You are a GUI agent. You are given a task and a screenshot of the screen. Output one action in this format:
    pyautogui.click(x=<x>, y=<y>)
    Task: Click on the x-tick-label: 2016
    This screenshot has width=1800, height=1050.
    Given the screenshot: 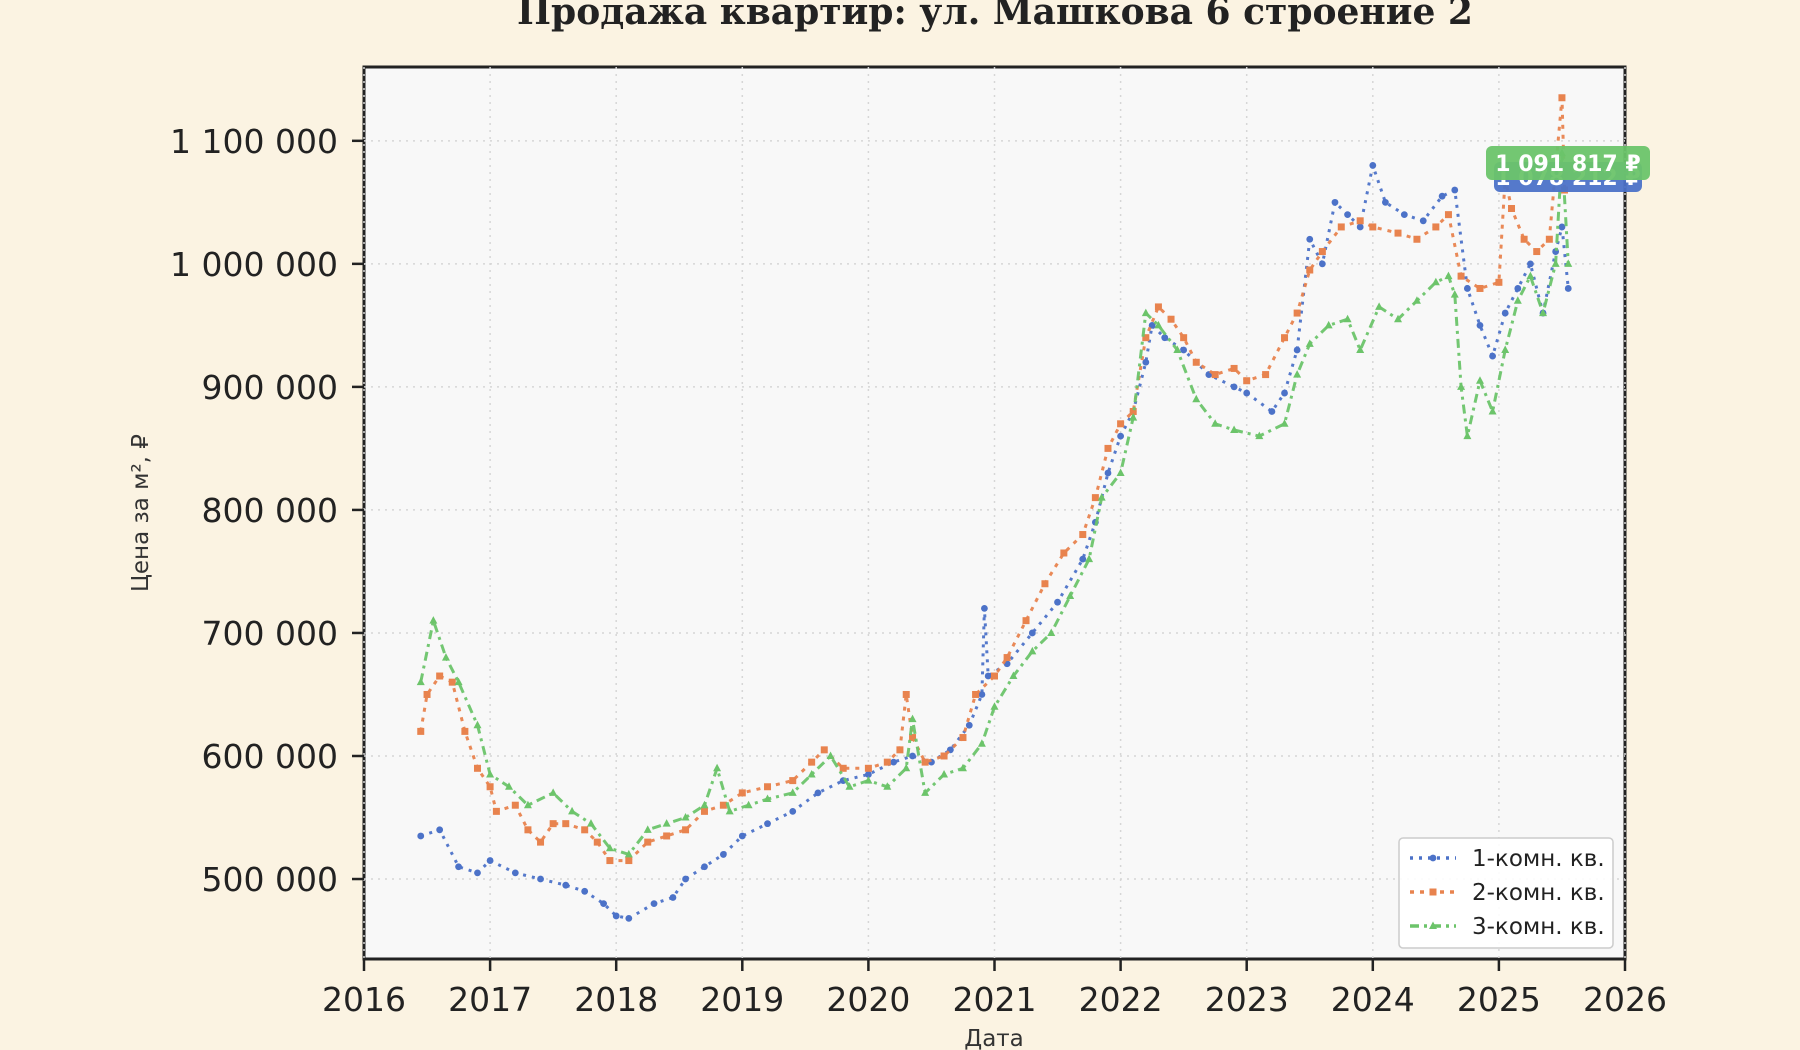 What is the action you would take?
    pyautogui.click(x=364, y=999)
    